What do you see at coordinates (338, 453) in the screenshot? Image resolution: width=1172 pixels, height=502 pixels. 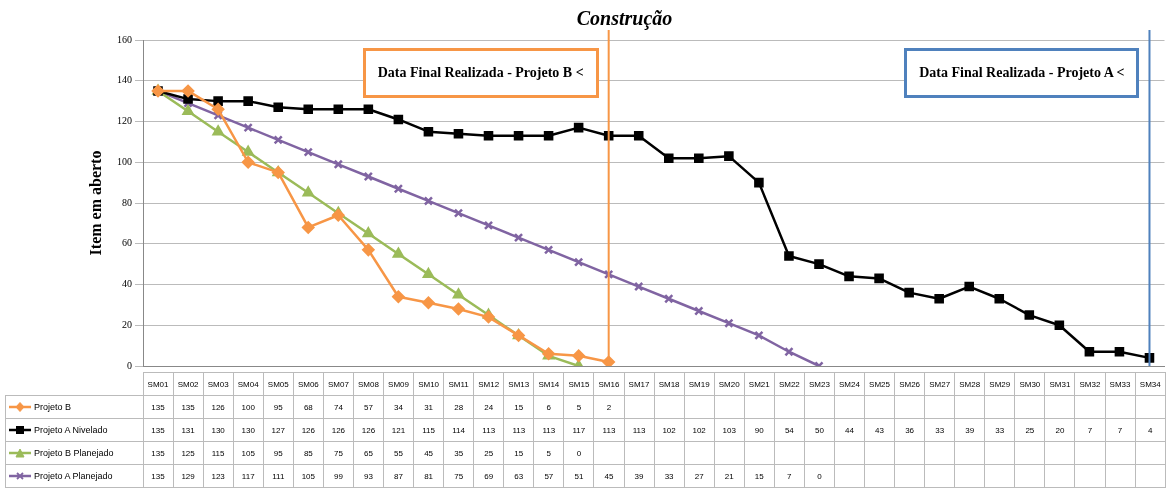 I see `data-label: 75` at bounding box center [338, 453].